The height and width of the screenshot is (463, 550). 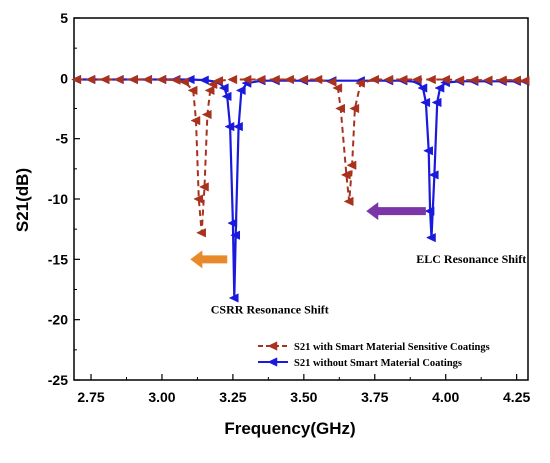 What do you see at coordinates (270, 310) in the screenshot?
I see `annotation-0: CSRR Resonance Shift` at bounding box center [270, 310].